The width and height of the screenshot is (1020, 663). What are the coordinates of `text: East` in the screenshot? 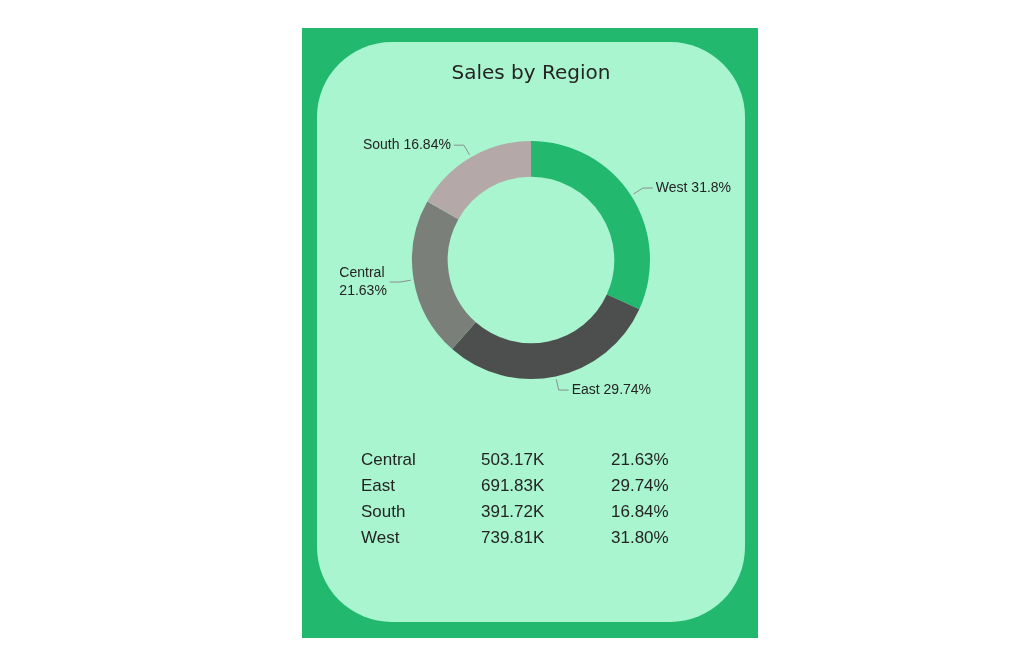 It's located at (379, 486).